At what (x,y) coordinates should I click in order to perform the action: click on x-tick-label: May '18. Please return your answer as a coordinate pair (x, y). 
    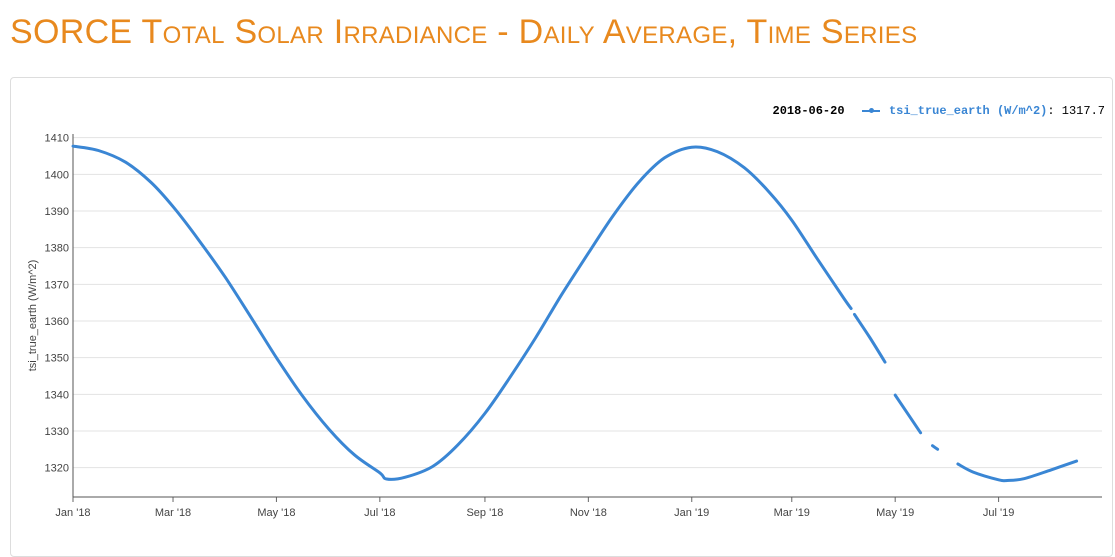
    Looking at the image, I should click on (276, 513).